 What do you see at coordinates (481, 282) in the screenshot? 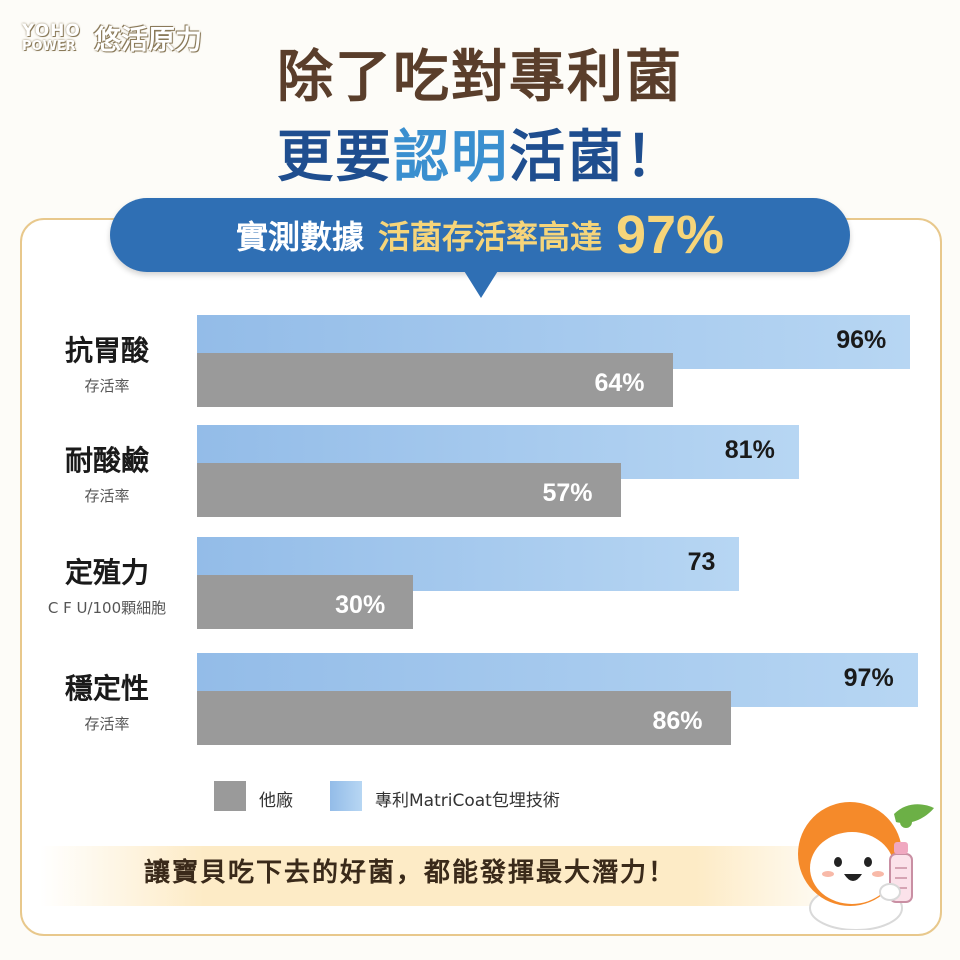
I see `banner-pointer` at bounding box center [481, 282].